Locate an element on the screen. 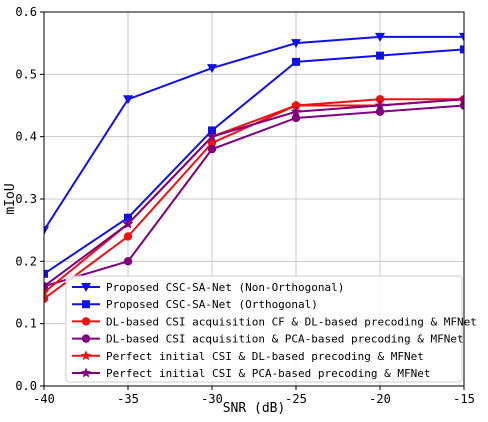 Image resolution: width=488 pixels, height=422 pixels. legend-label: Proposed CSC-SA-Net (Non-Orthogonal) is located at coordinates (225, 287).